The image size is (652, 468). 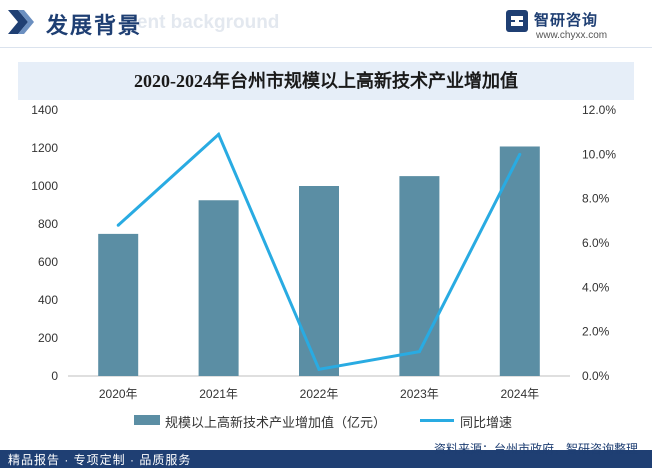 I want to click on section-title: 发展背景, so click(x=94, y=25).